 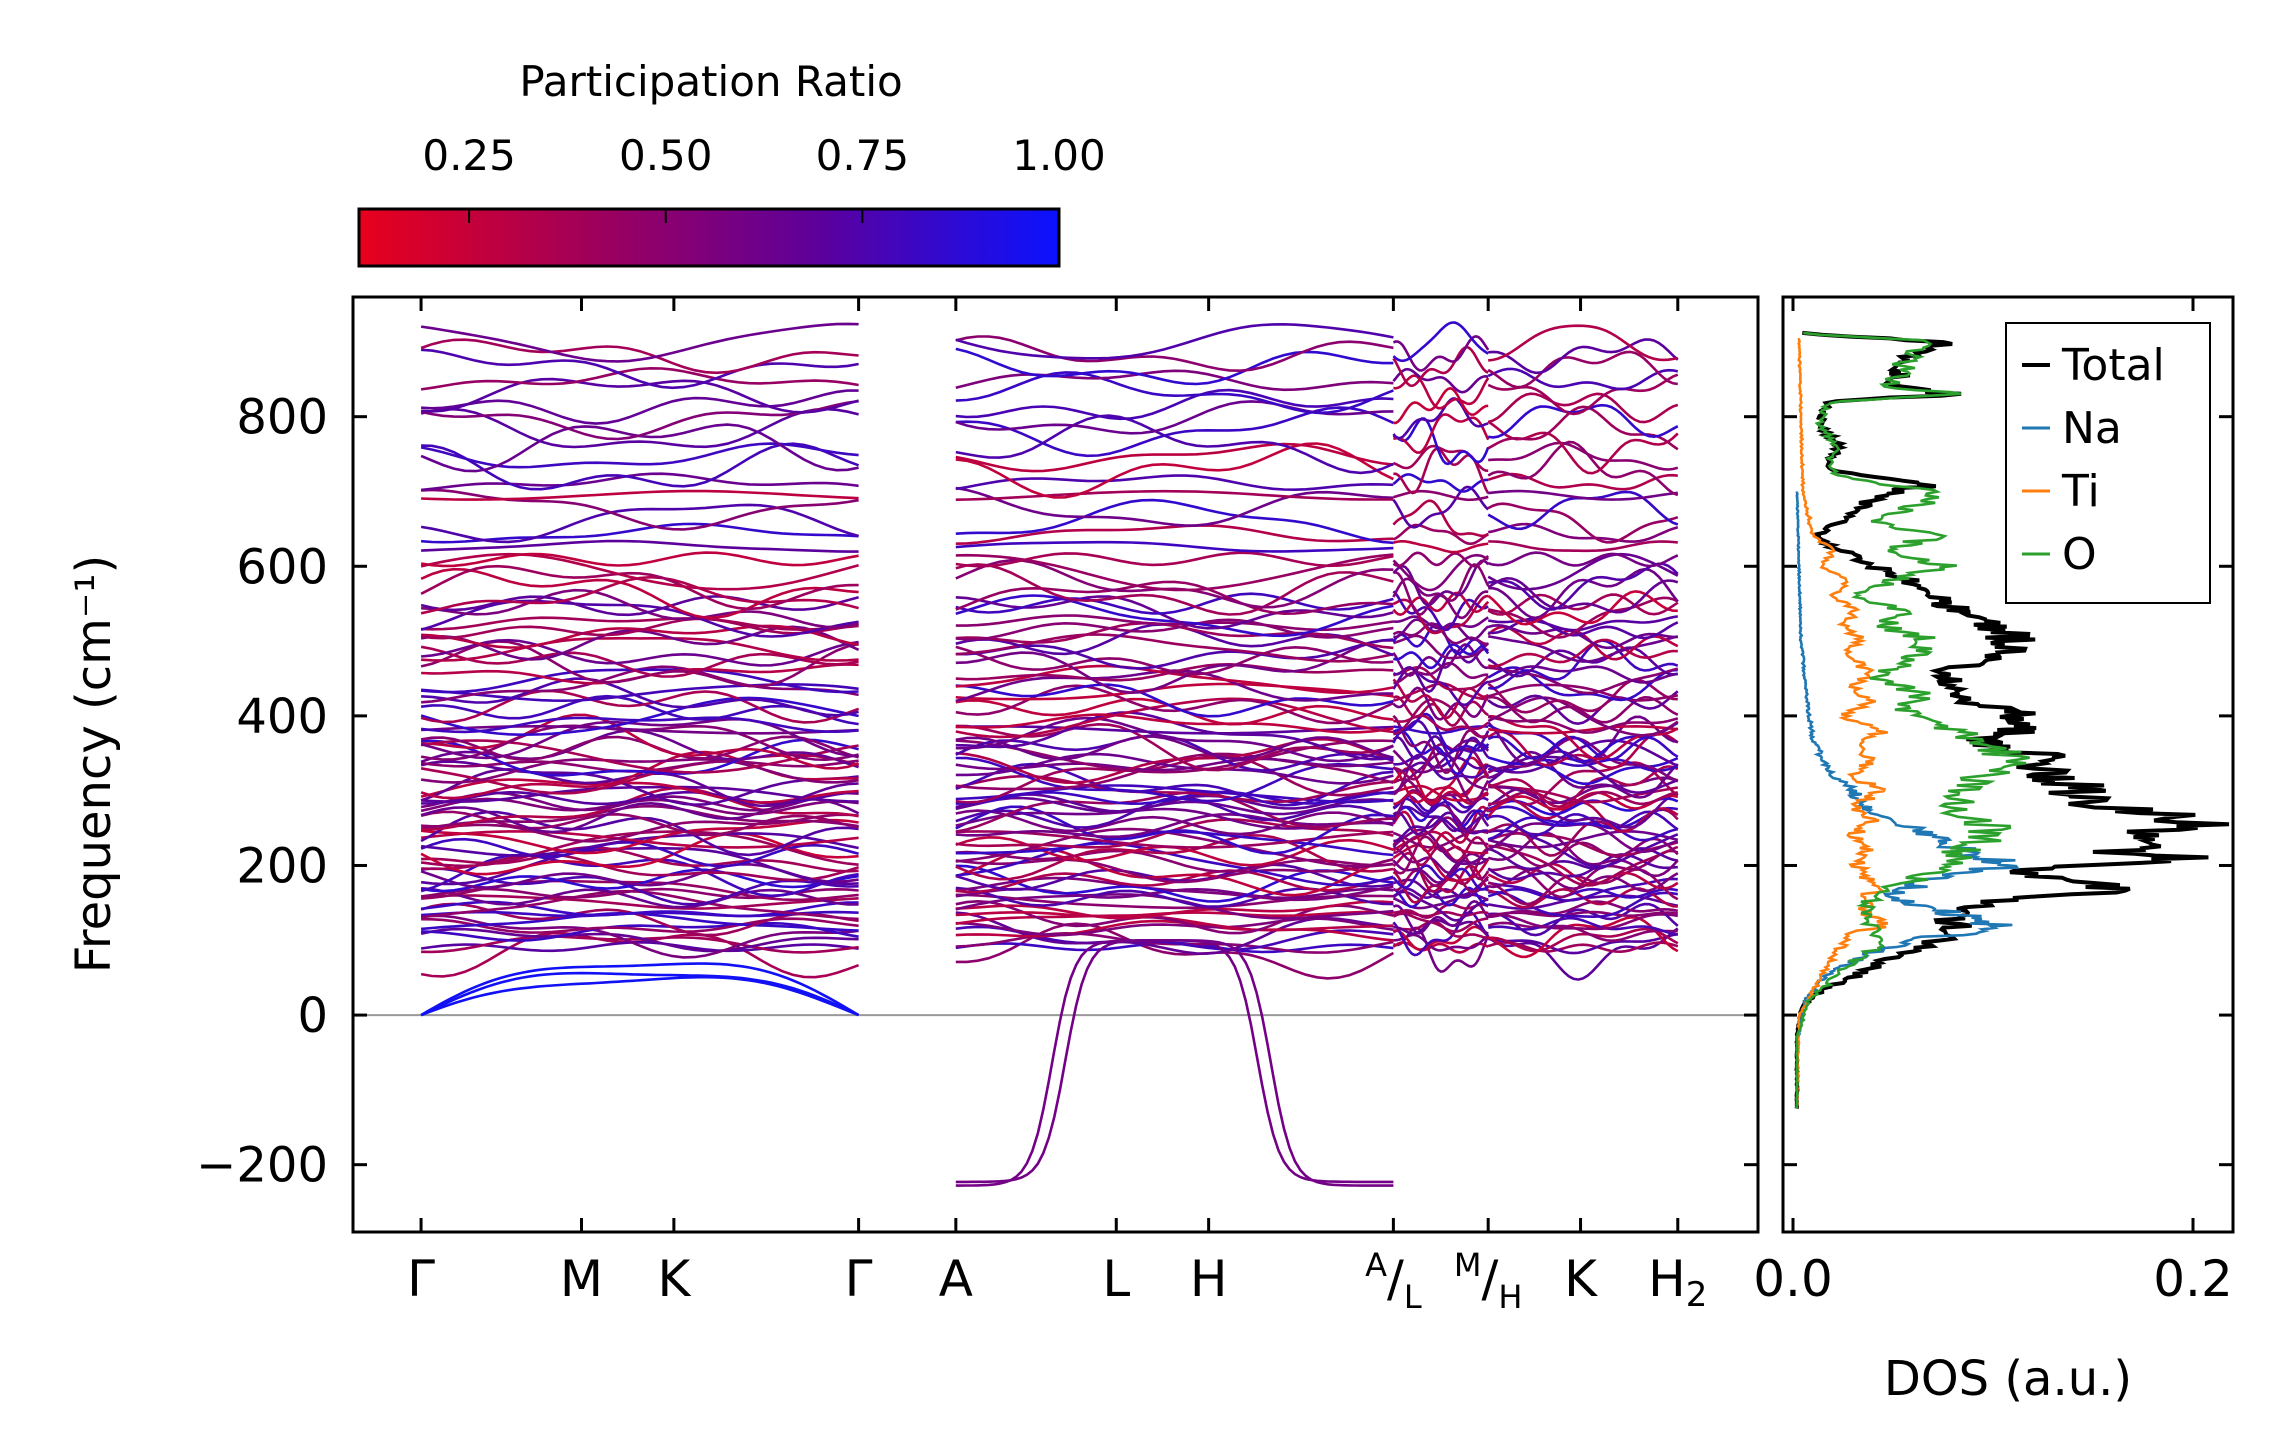 What do you see at coordinates (2080, 491) in the screenshot?
I see `legend-label: Ti` at bounding box center [2080, 491].